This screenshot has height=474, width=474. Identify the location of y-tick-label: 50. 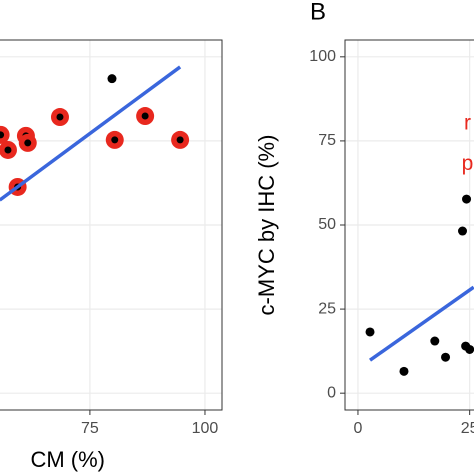
(327, 224).